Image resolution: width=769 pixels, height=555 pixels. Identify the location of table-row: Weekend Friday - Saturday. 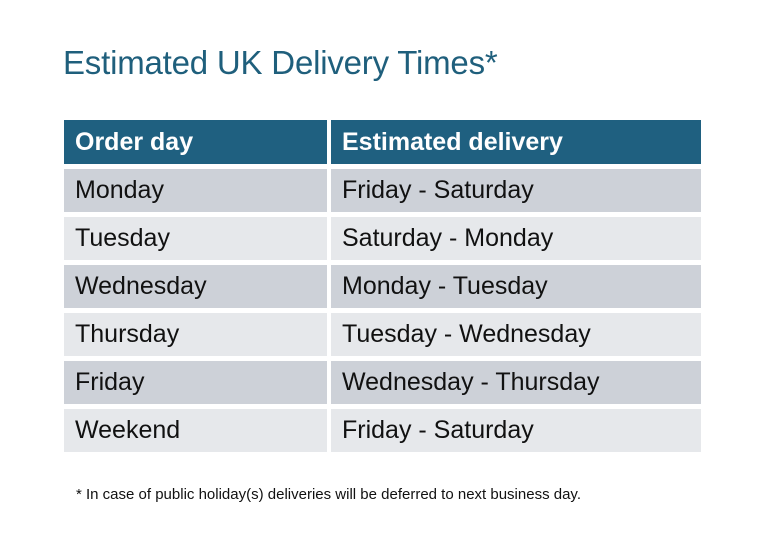
(382, 430).